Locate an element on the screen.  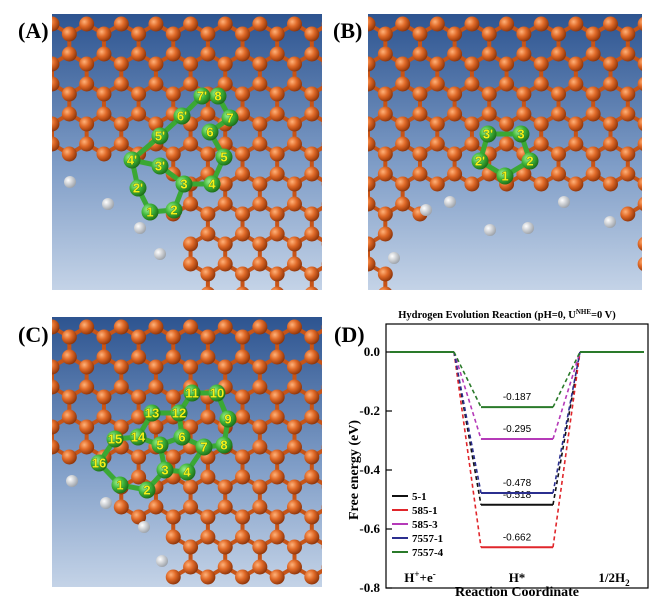
atom-label: 1 is located at coordinates (504, 176).